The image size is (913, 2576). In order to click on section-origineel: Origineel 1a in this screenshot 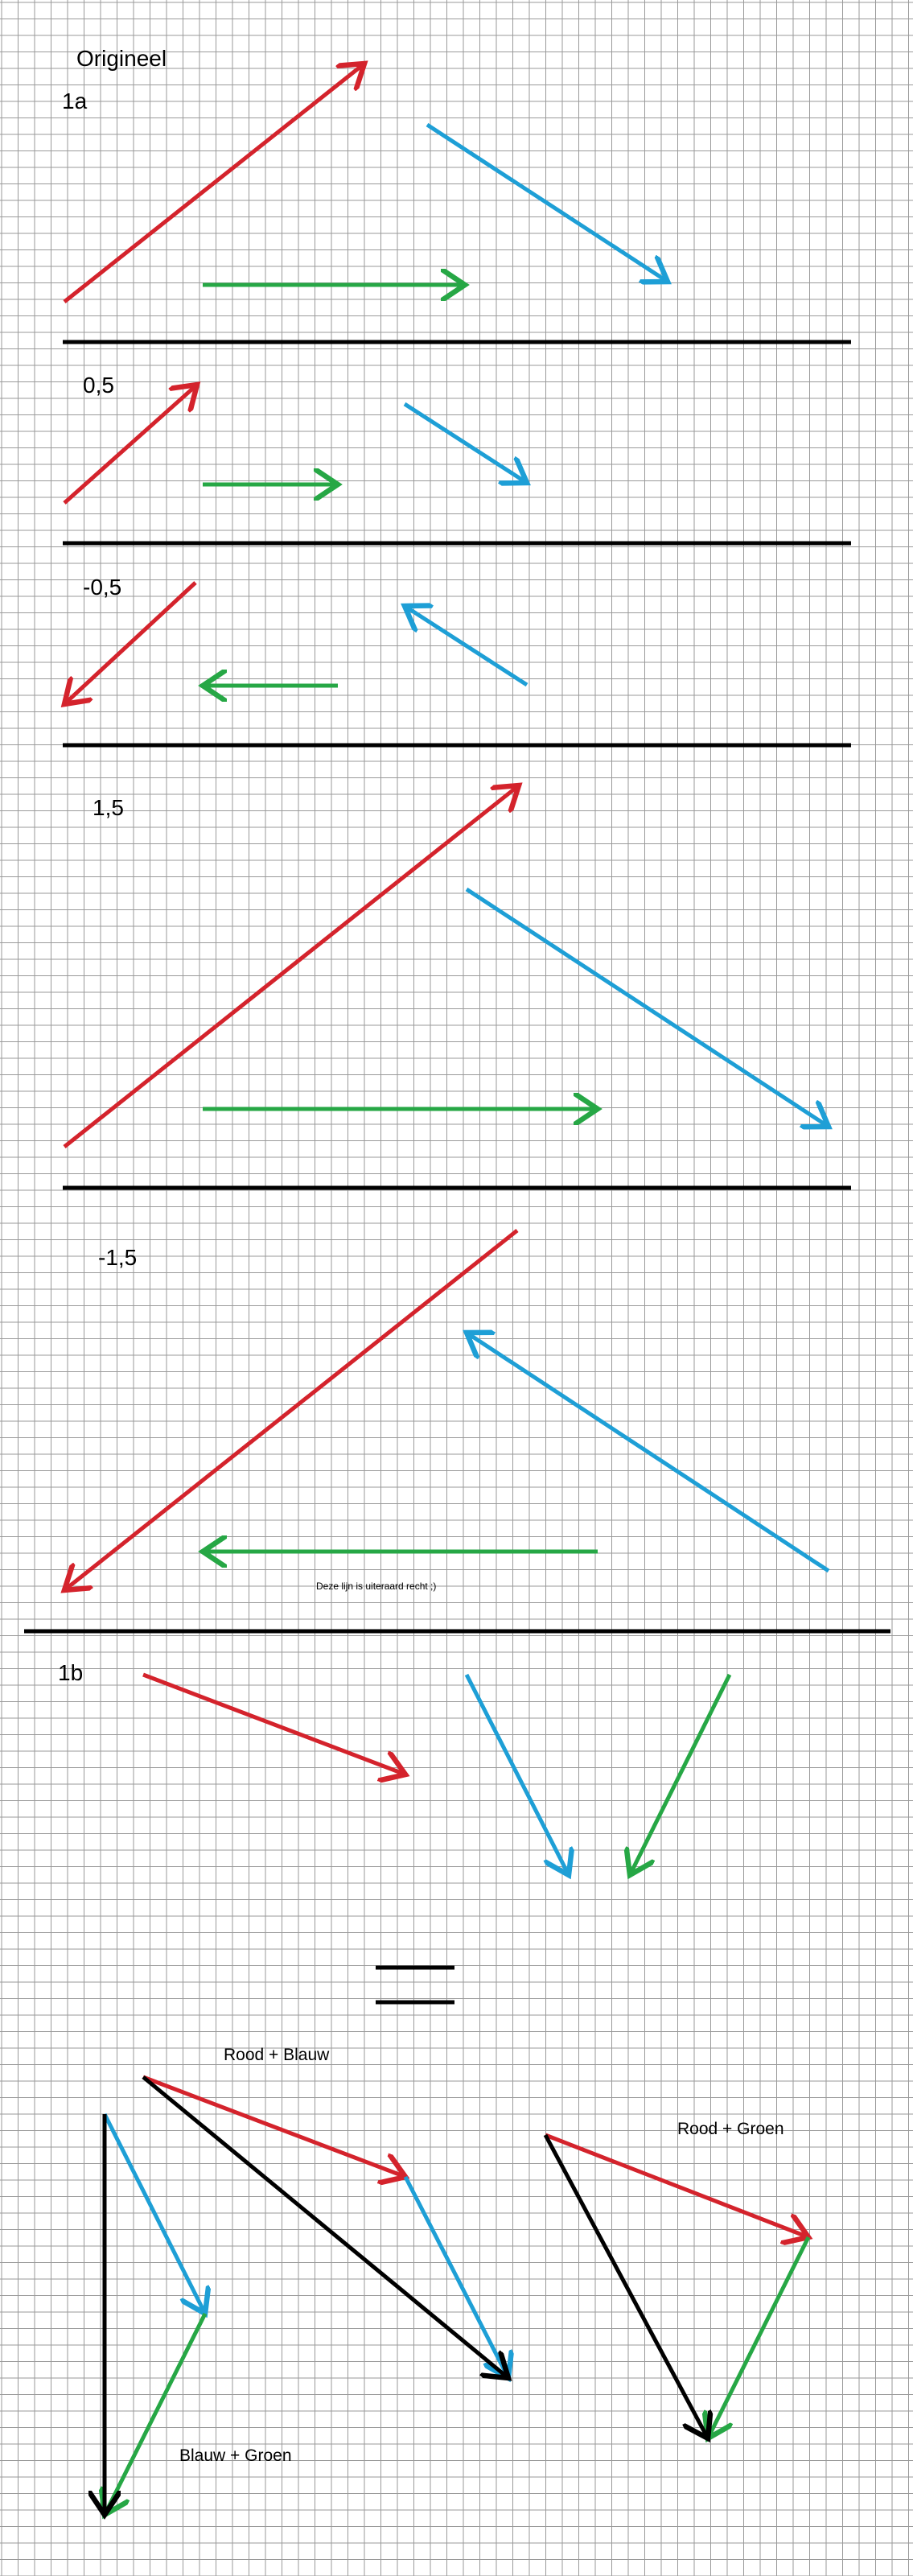, I will do `click(365, 174)`.